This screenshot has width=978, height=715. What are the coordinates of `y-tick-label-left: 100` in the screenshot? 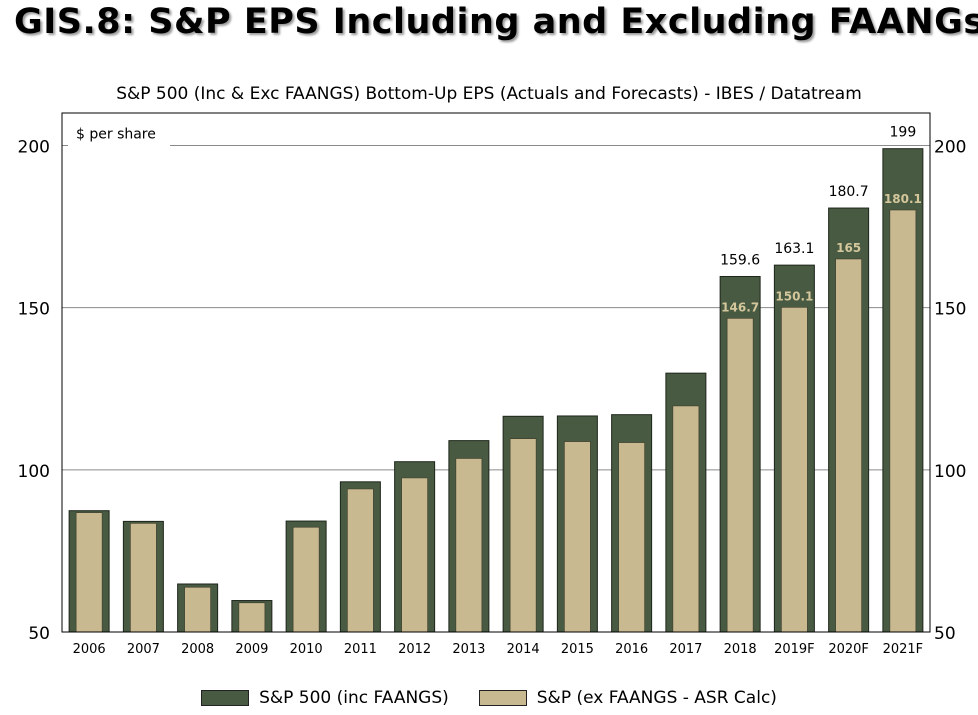 It's located at (34, 472).